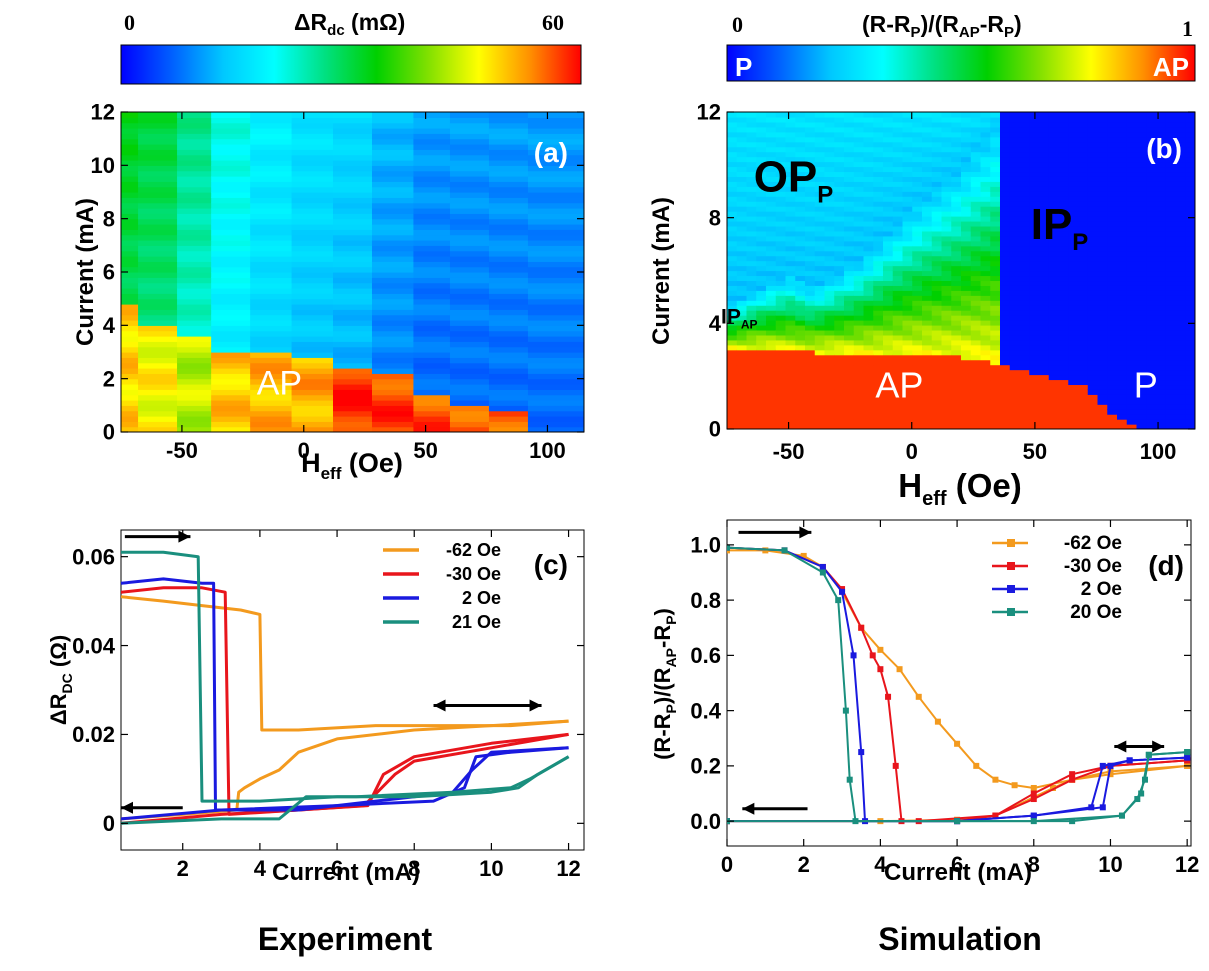 This screenshot has height=971, width=1209. What do you see at coordinates (1164, 148) in the screenshot?
I see `panel-b-label: (b)` at bounding box center [1164, 148].